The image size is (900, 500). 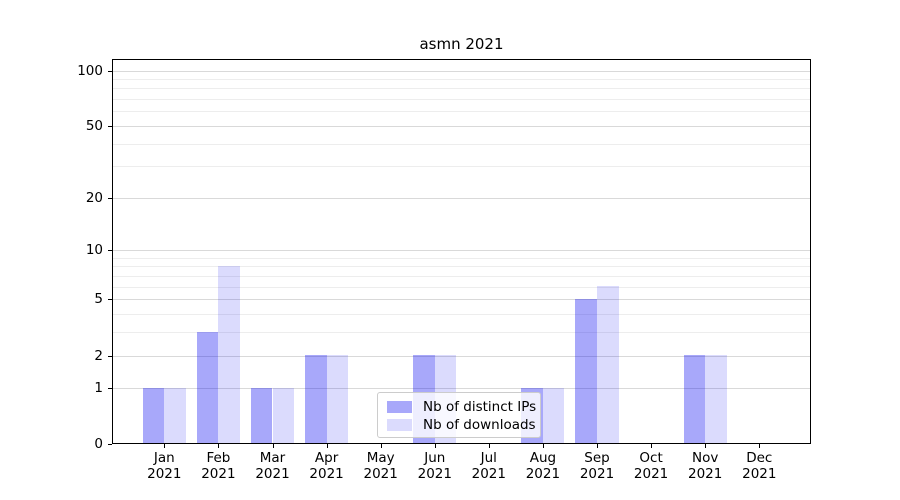 What do you see at coordinates (461, 44) in the screenshot?
I see `chart-title: asmn 2021` at bounding box center [461, 44].